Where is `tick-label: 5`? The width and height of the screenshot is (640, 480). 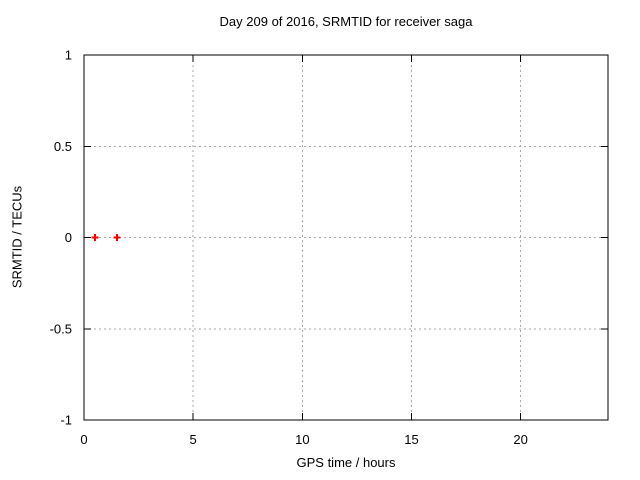
tick-label: 5 is located at coordinates (193, 439).